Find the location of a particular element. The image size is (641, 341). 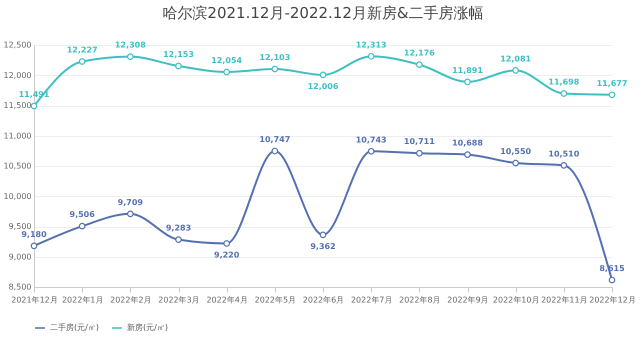

x-tick-label: 2022年7月 is located at coordinates (371, 300).